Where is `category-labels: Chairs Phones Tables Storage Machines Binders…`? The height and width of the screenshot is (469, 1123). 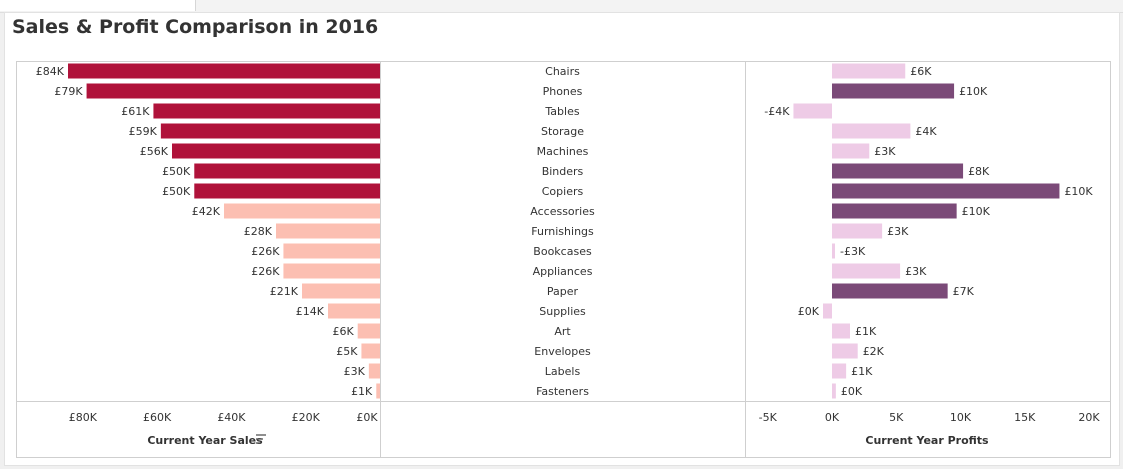 category-labels: Chairs Phones Tables Storage Machines Binders… is located at coordinates (562, 231).